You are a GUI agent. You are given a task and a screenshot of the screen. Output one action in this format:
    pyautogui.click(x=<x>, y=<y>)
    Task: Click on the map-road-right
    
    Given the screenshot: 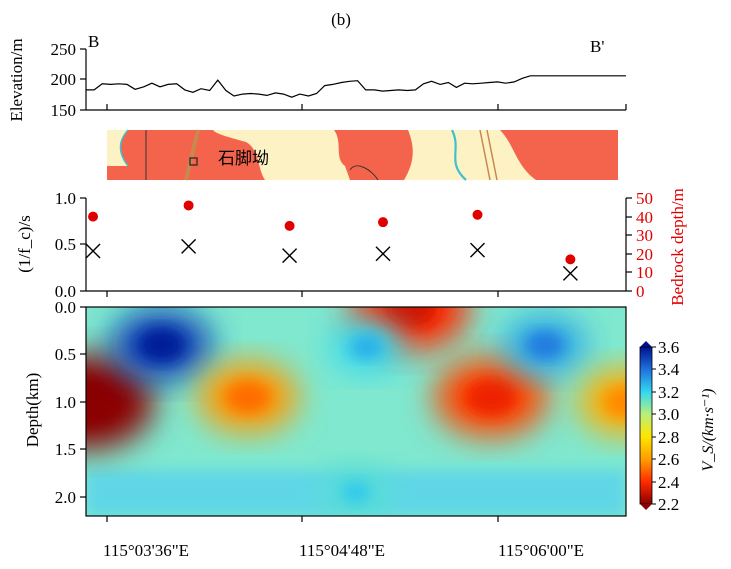 What is the action you would take?
    pyautogui.click(x=488, y=155)
    